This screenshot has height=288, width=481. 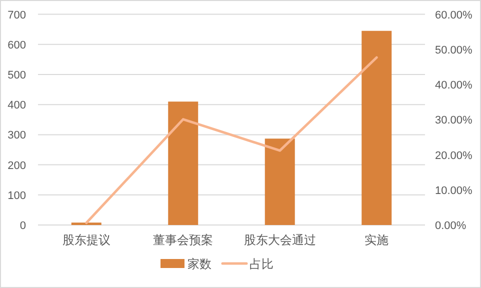 What do you see at coordinates (454, 86) in the screenshot?
I see `y2-tick-label: 40.00%` at bounding box center [454, 86].